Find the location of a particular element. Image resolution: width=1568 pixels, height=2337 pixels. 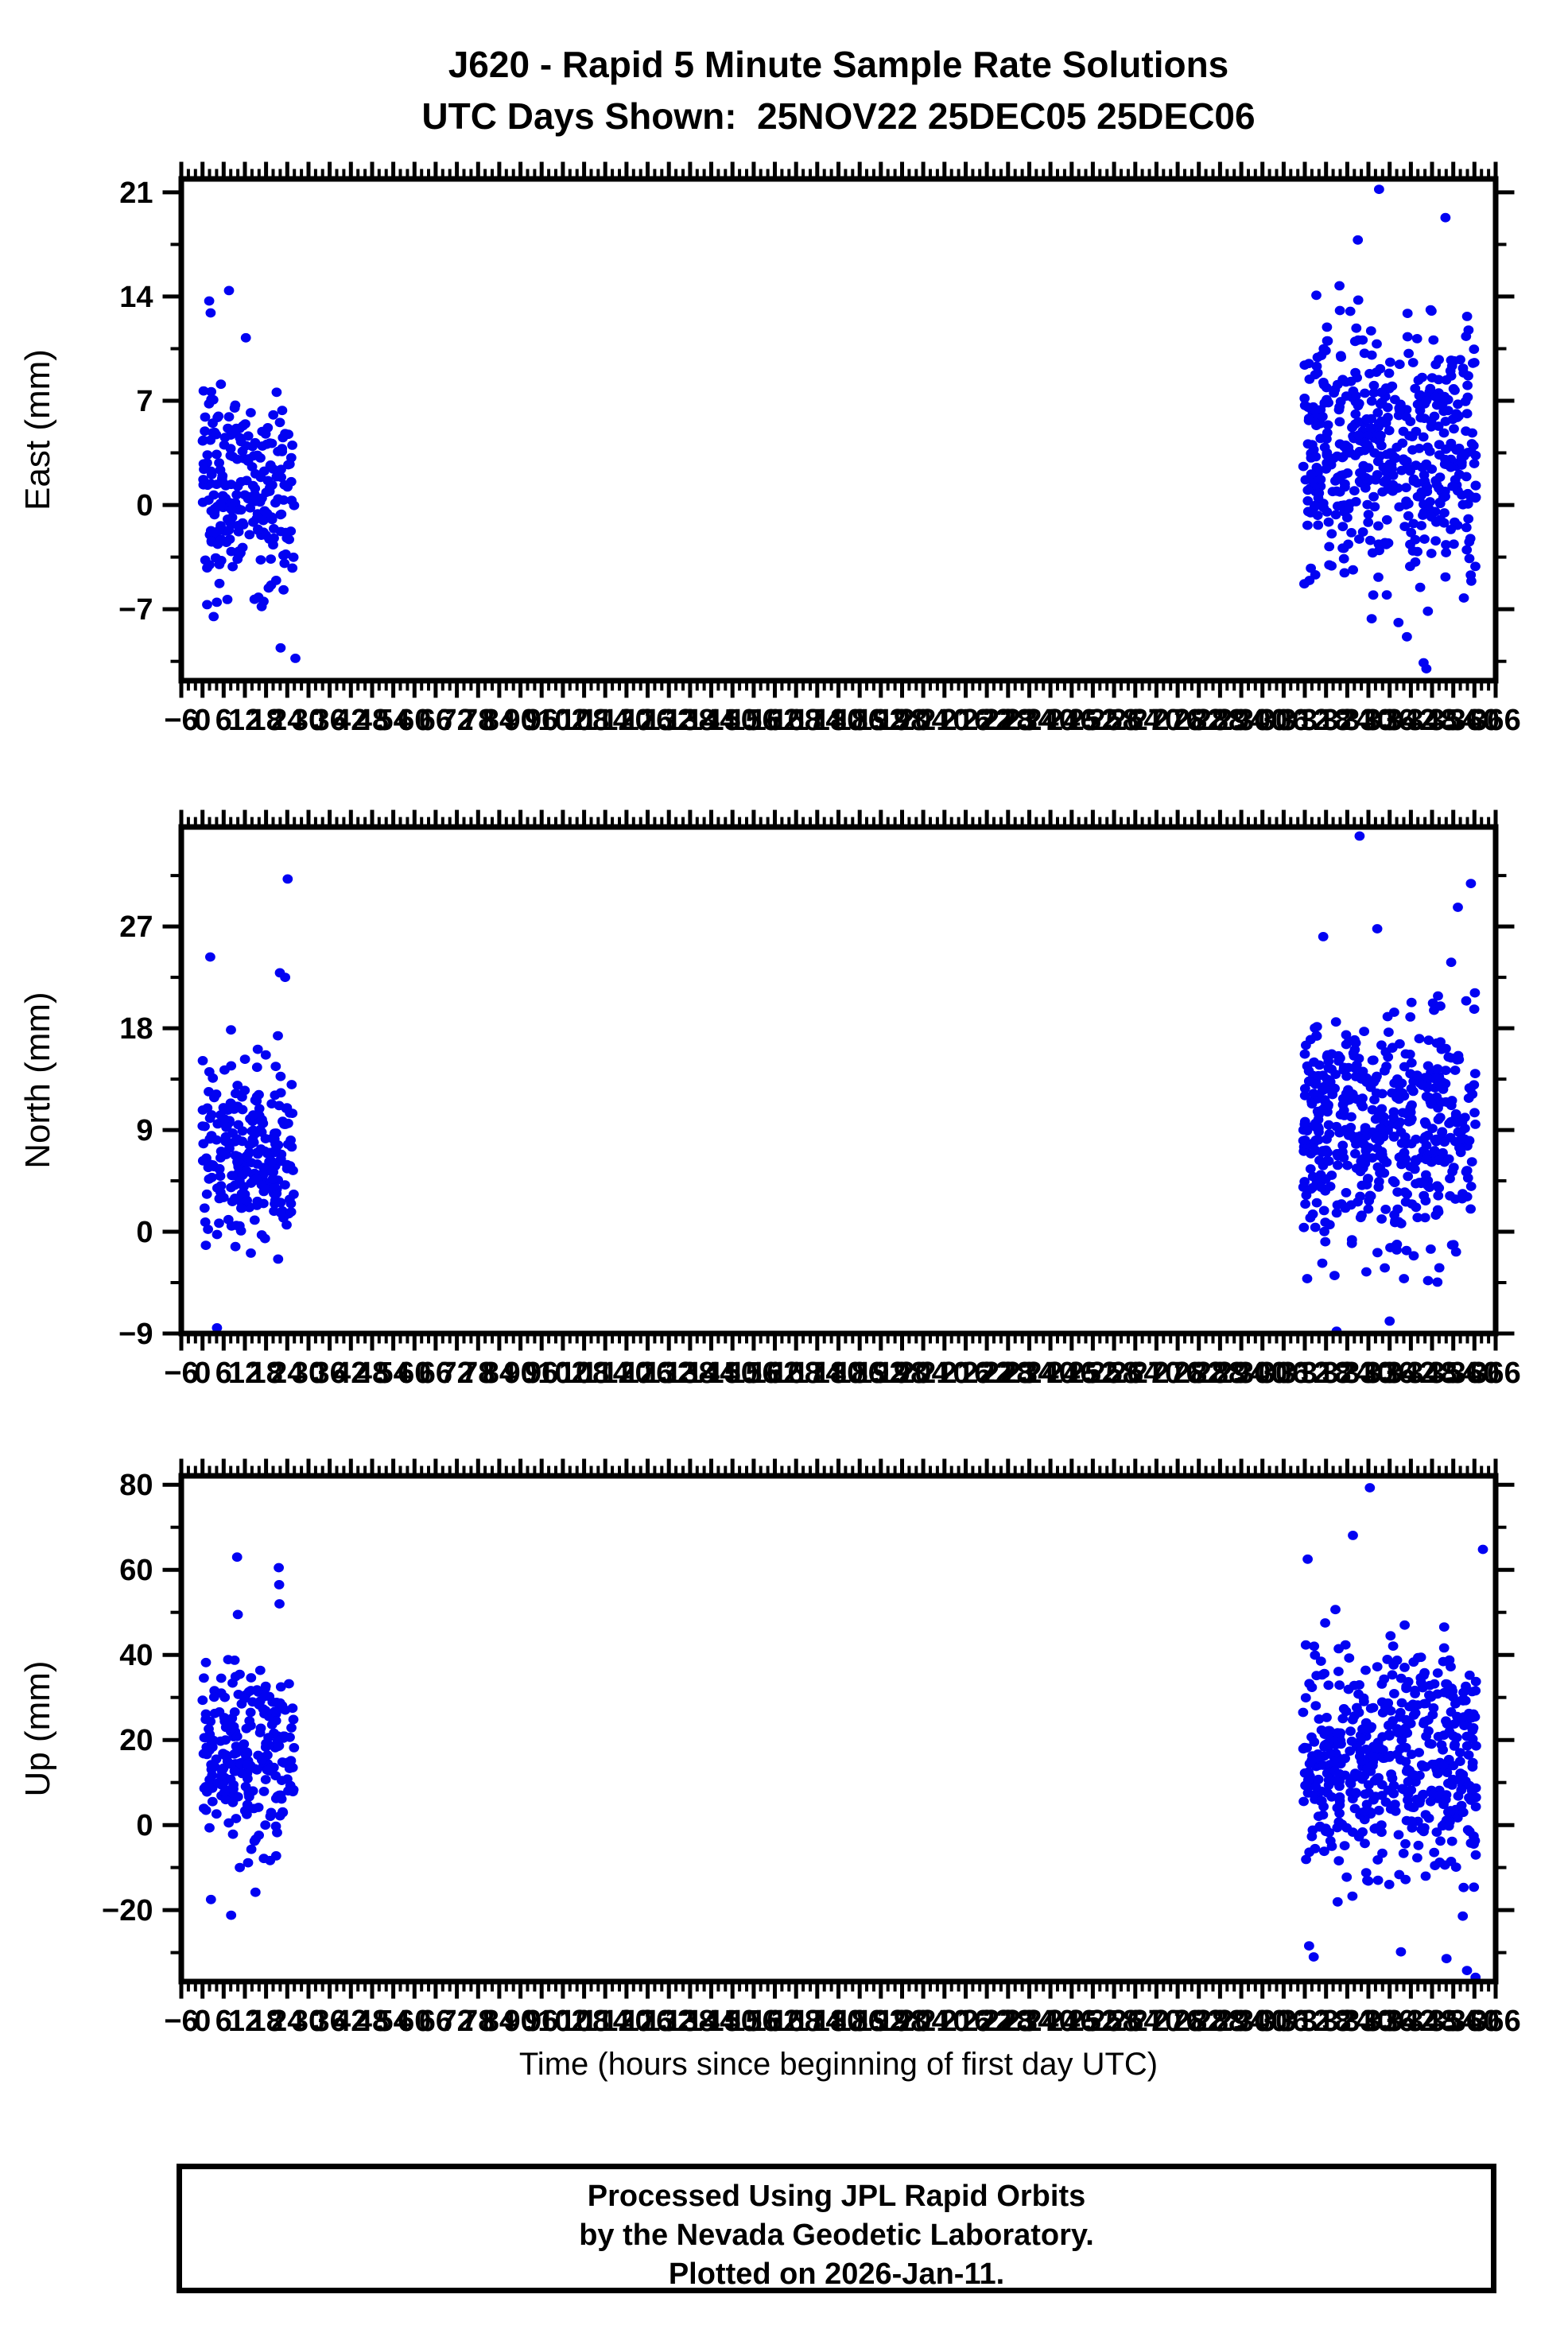

x-tick-label: 342 is located at coordinates (1411, 720).